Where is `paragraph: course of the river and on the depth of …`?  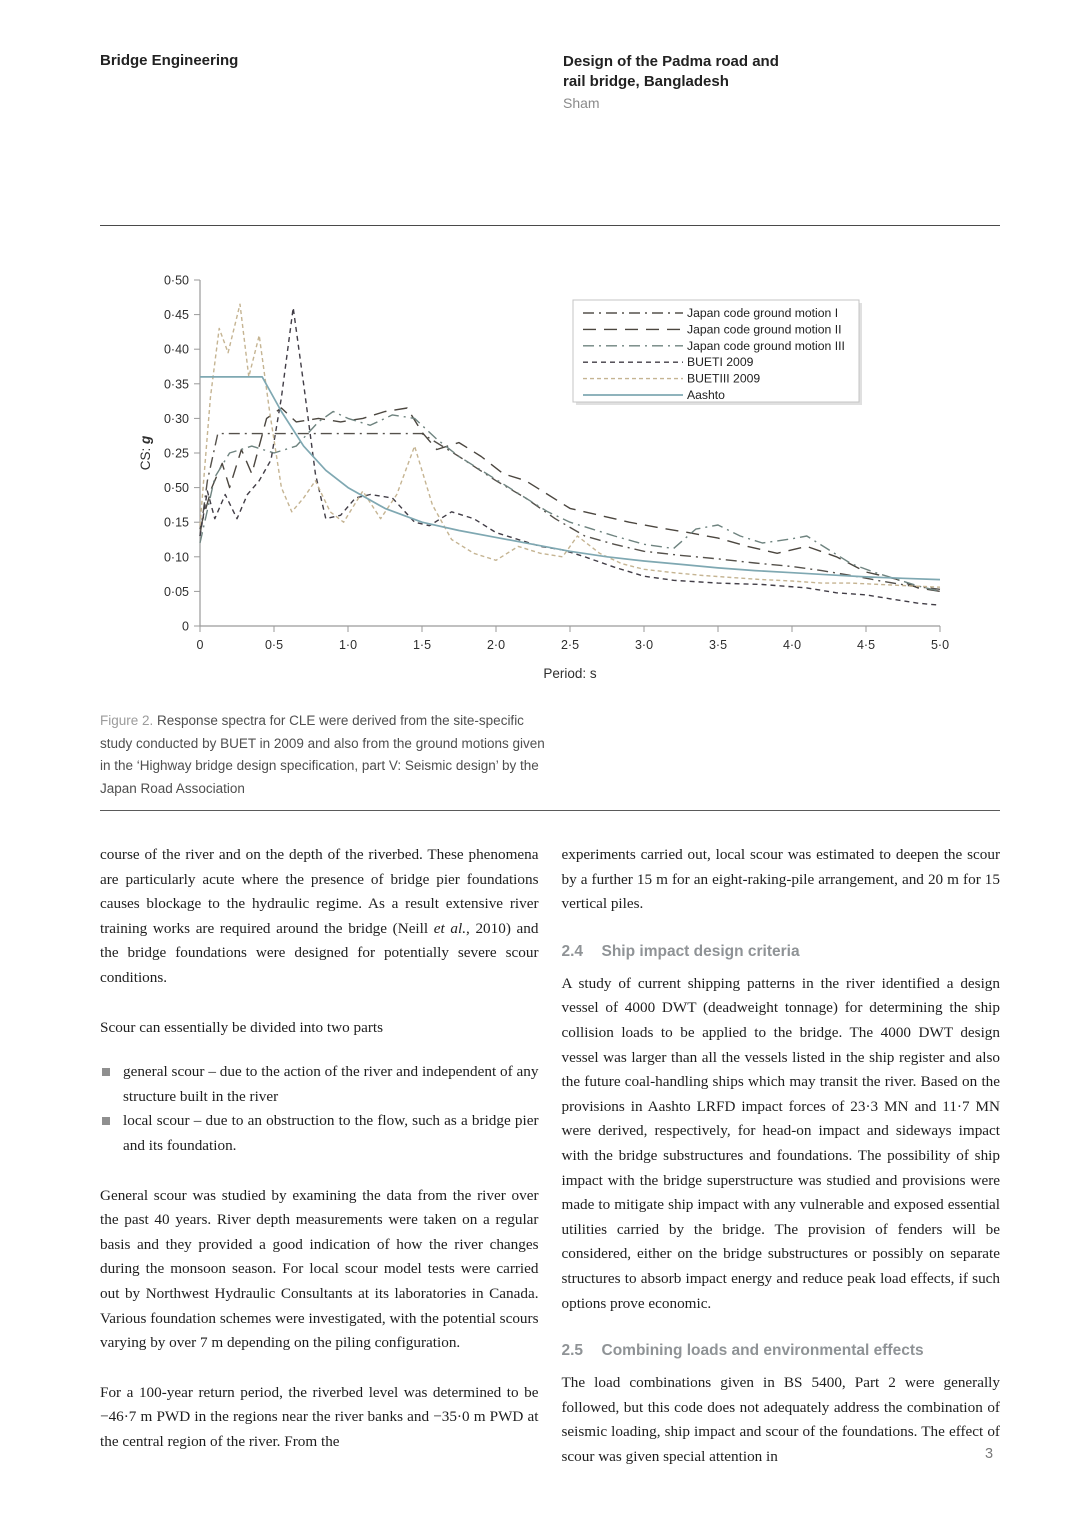 paragraph: course of the river and on the depth of … is located at coordinates (319, 916).